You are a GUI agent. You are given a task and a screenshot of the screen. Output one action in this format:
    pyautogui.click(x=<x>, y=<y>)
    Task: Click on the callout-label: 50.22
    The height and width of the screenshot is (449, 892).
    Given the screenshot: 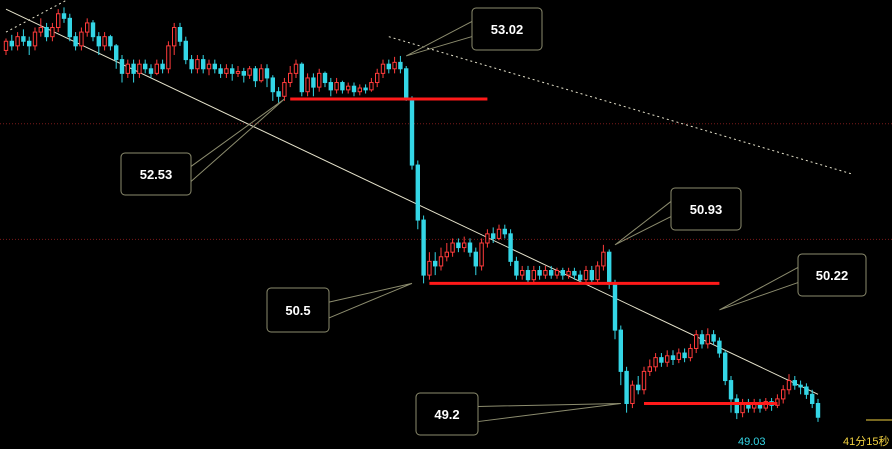 What is the action you would take?
    pyautogui.click(x=832, y=275)
    